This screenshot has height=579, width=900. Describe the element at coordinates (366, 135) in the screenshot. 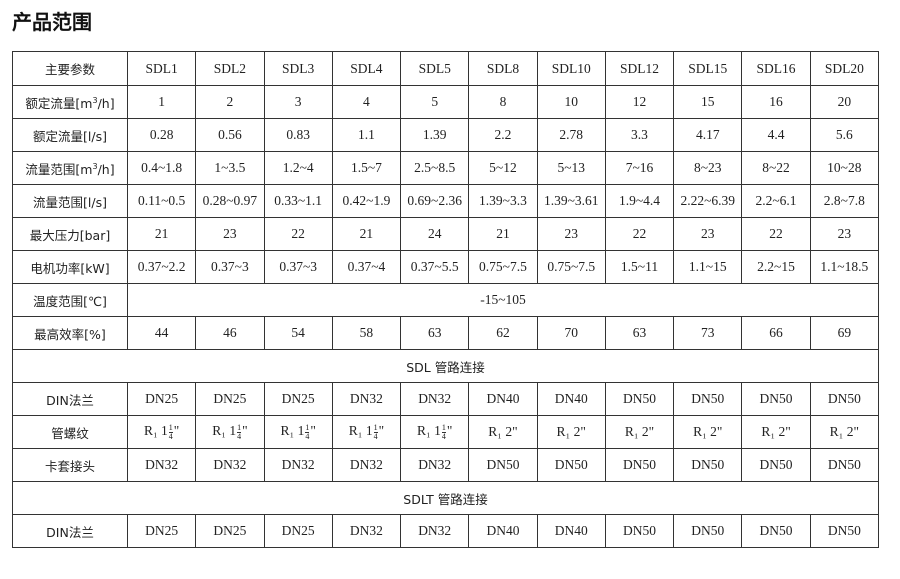

I see `table-cell: 1.1` at that location.